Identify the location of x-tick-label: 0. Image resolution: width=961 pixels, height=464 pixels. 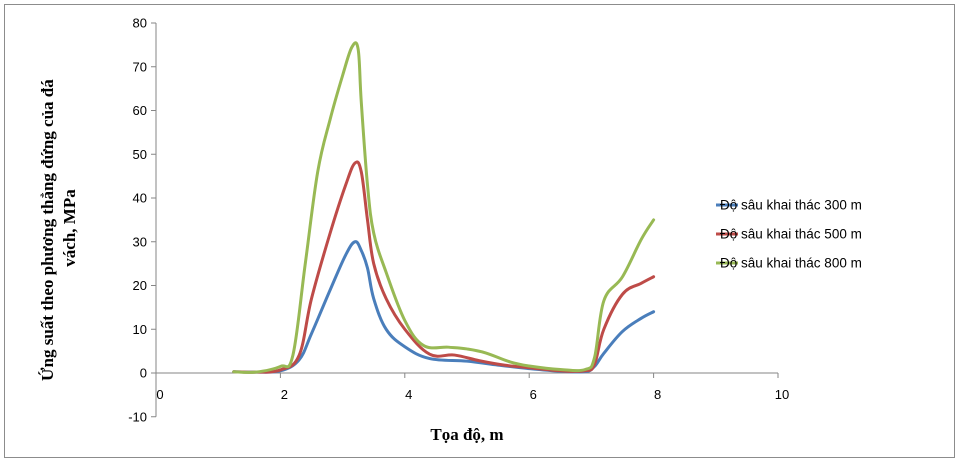
(159, 394).